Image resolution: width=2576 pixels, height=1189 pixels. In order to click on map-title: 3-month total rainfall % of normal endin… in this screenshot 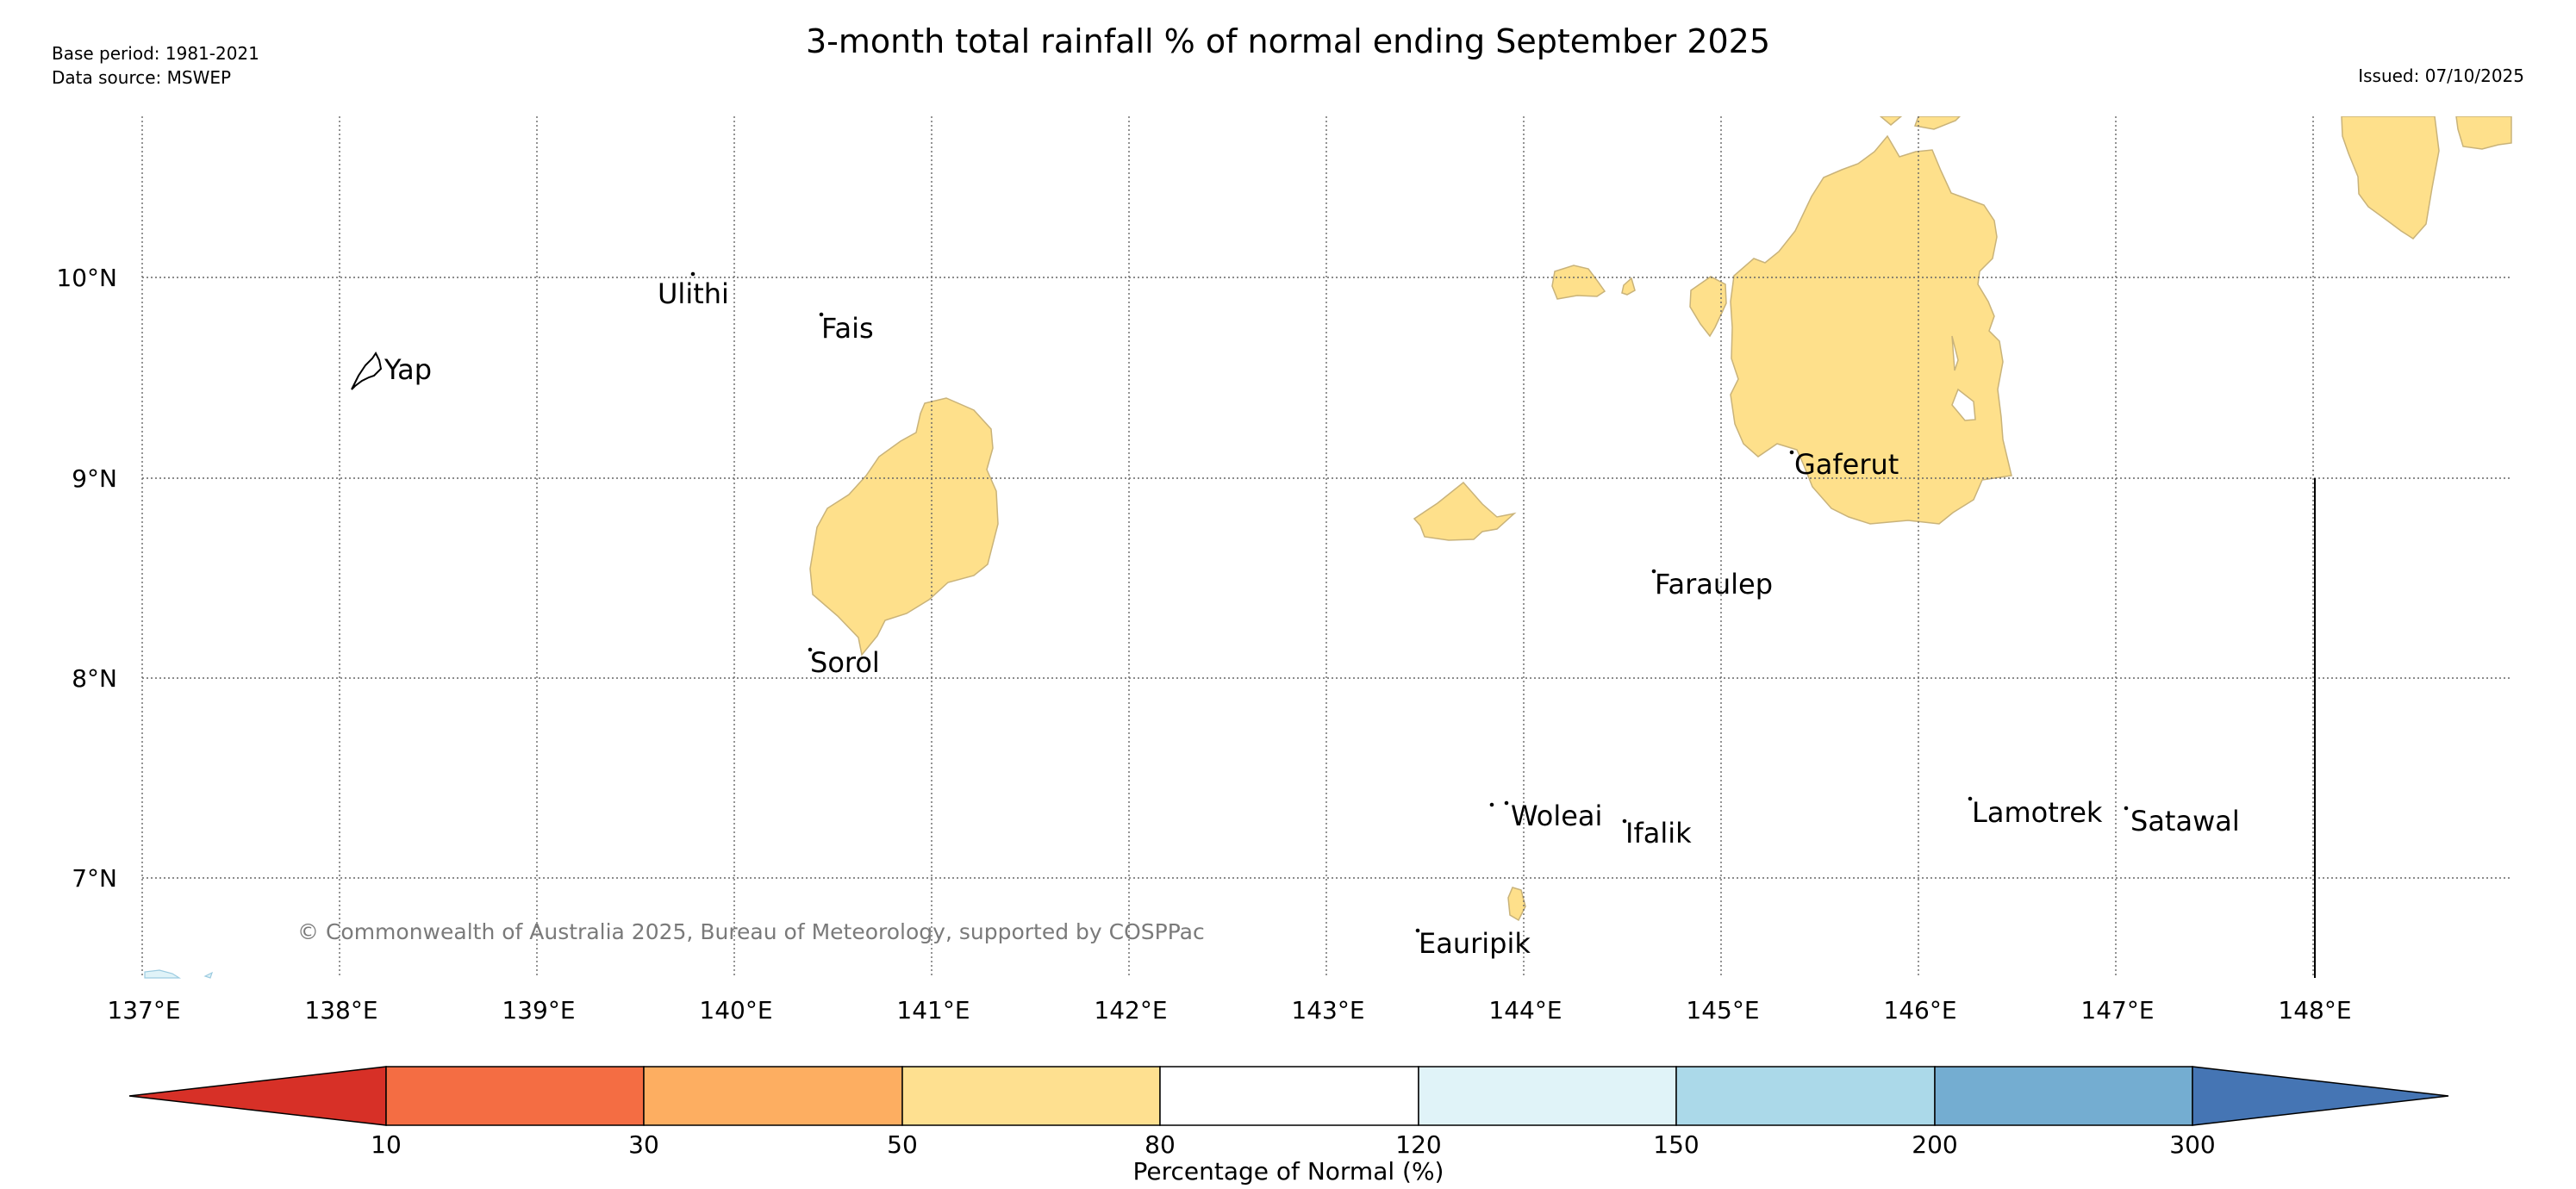, I will do `click(1288, 41)`.